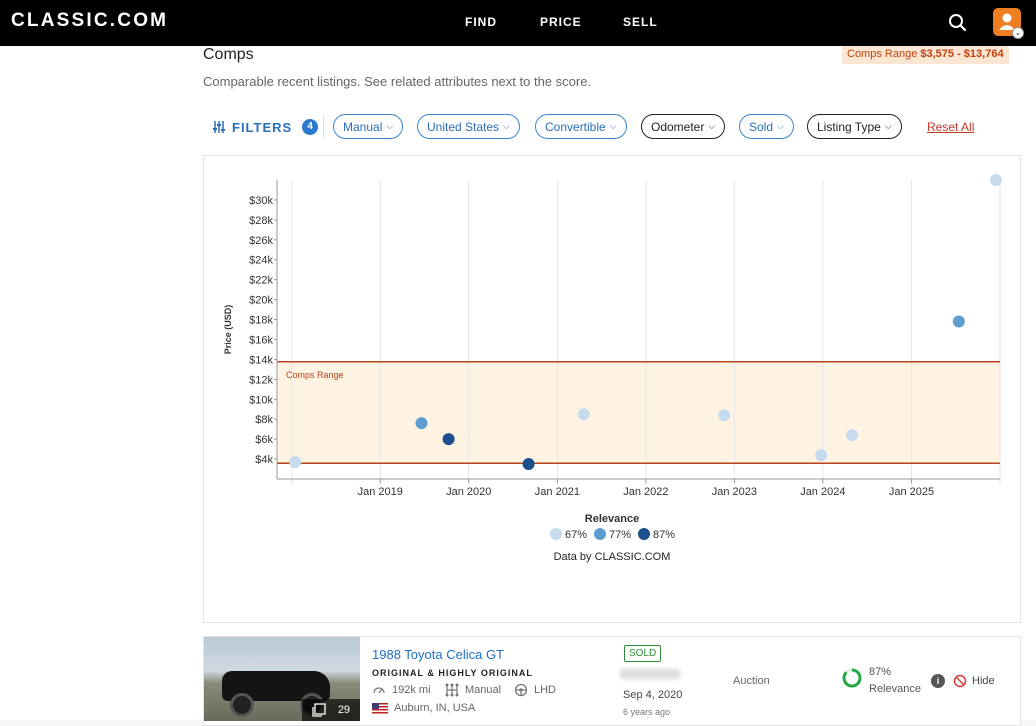 The image size is (1036, 726). Describe the element at coordinates (368, 126) in the screenshot. I see `filter-transmission: Manual ⌵` at that location.